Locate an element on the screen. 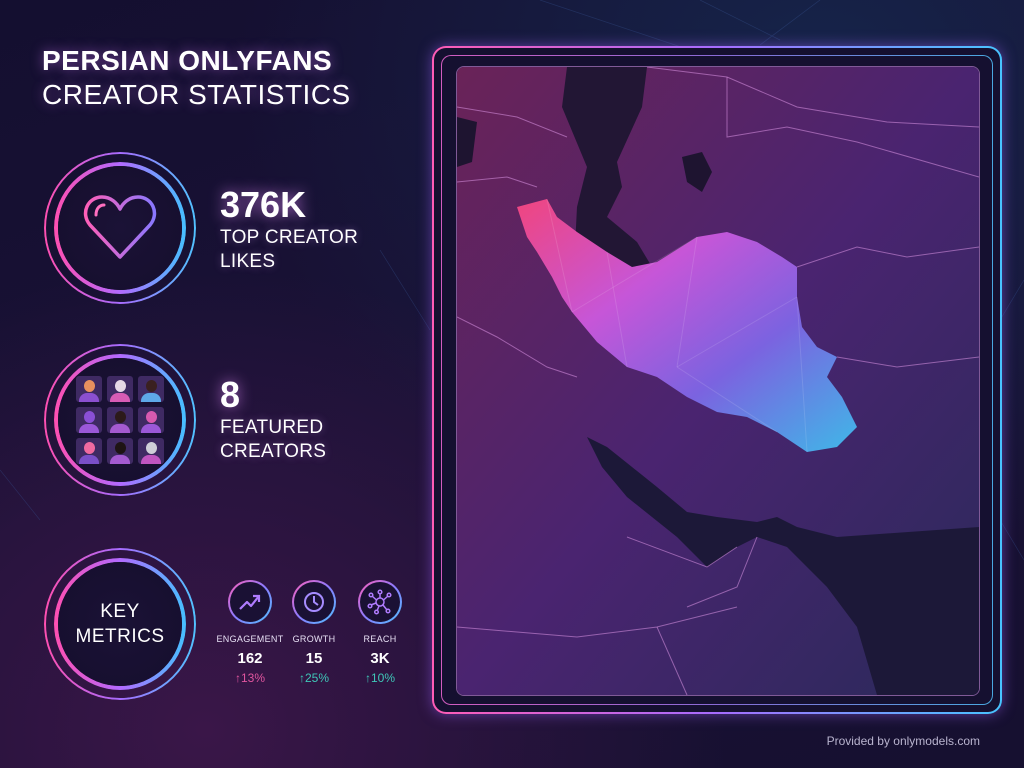 This screenshot has width=1024, height=768. likes-ring is located at coordinates (120, 228).